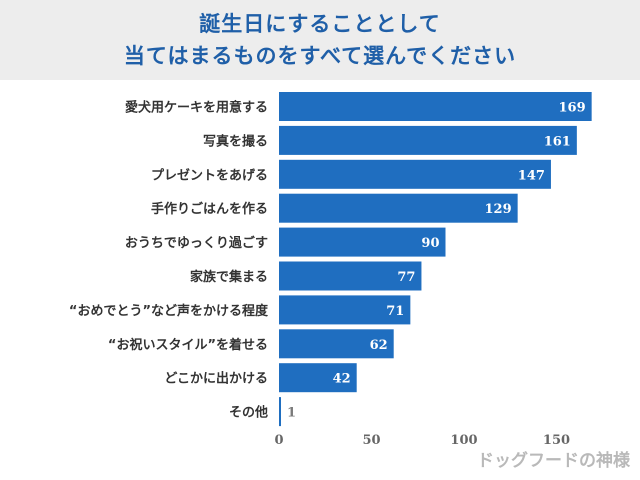  Describe the element at coordinates (196, 243) in the screenshot. I see `category-label: おうちでゆっくり過ごす` at that location.